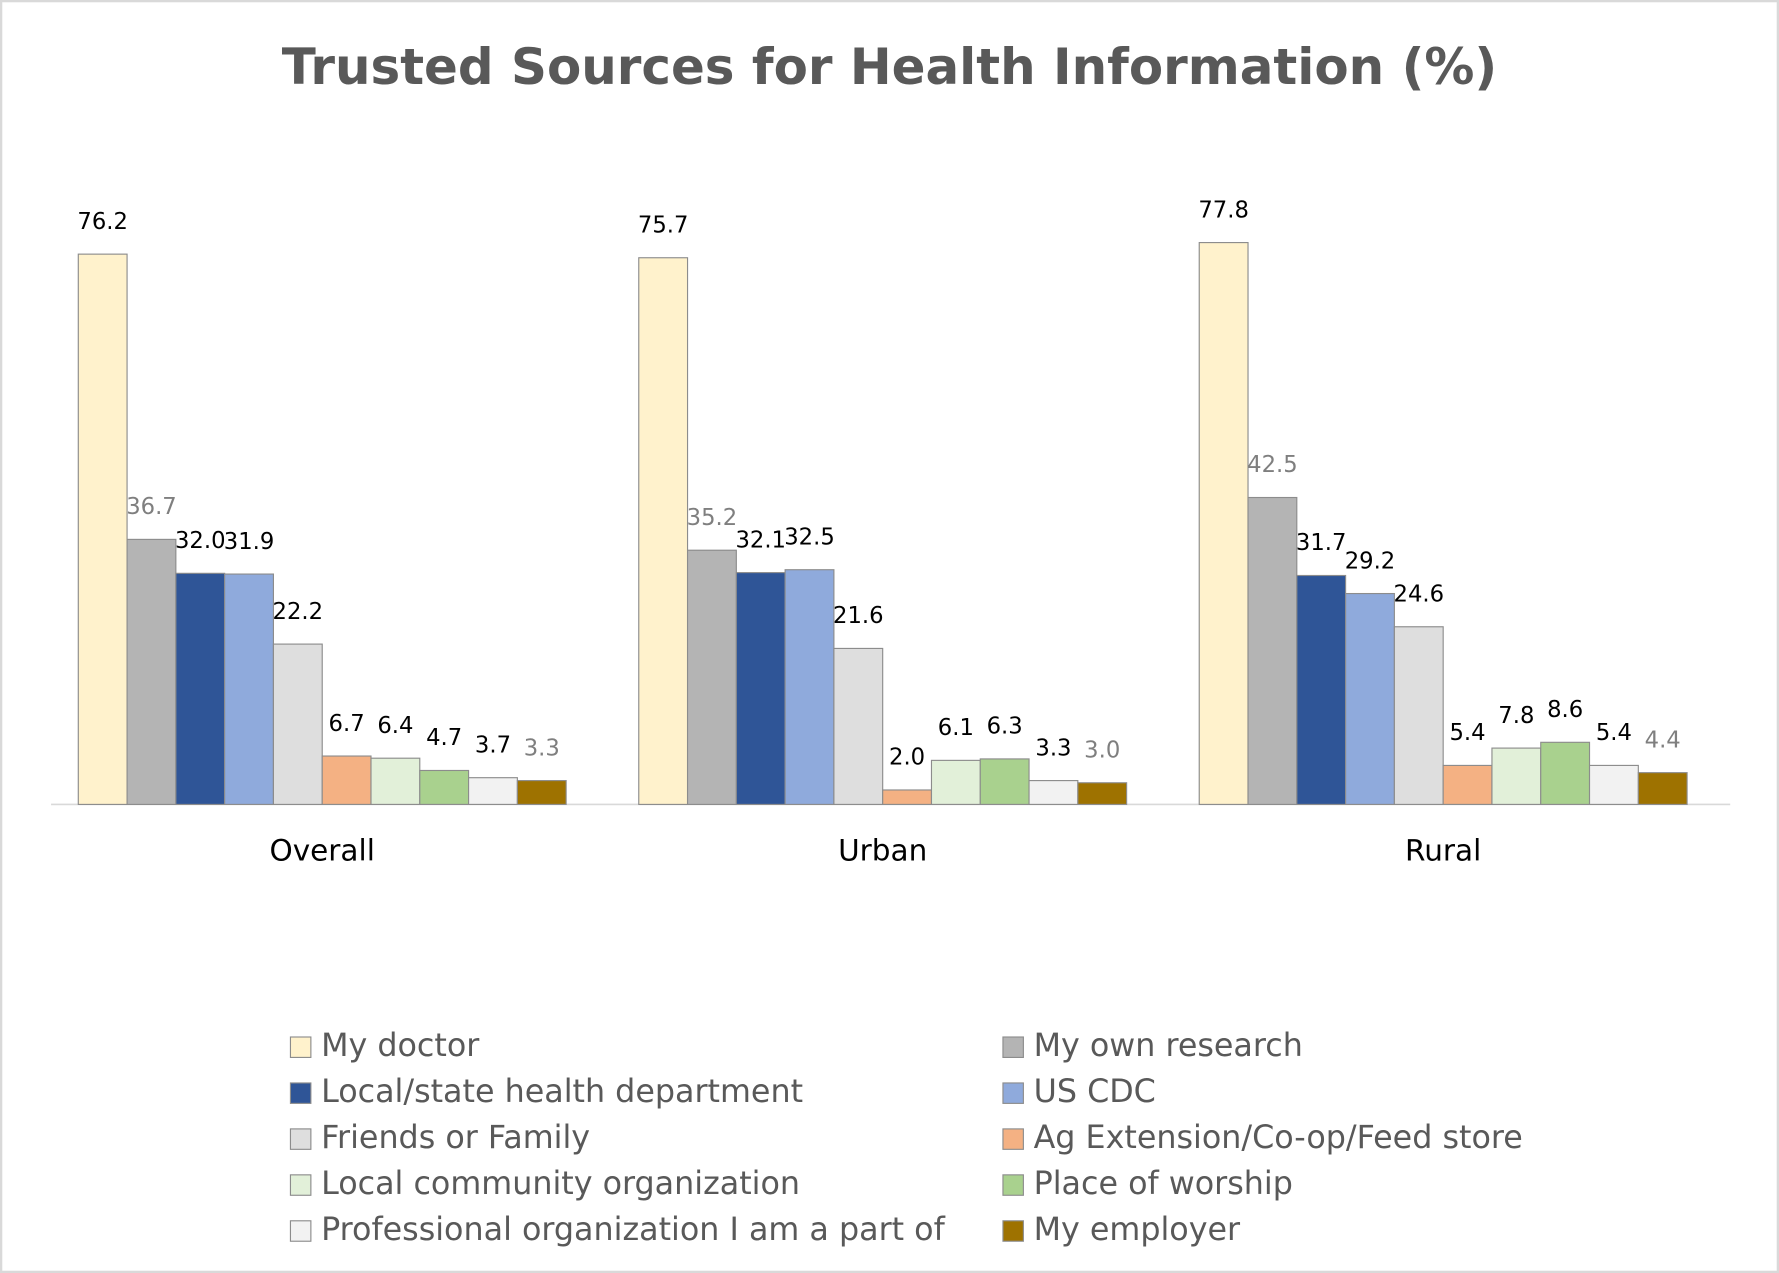 The image size is (1779, 1273). Describe the element at coordinates (956, 728) in the screenshot. I see `value-label: 6.1` at that location.